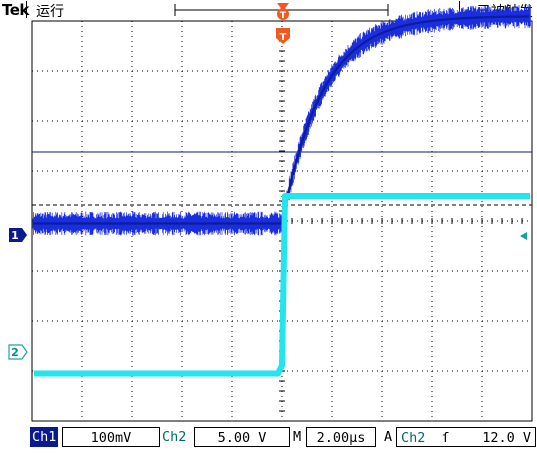  I want to click on trigger-time-marker: T, so click(283, 36).